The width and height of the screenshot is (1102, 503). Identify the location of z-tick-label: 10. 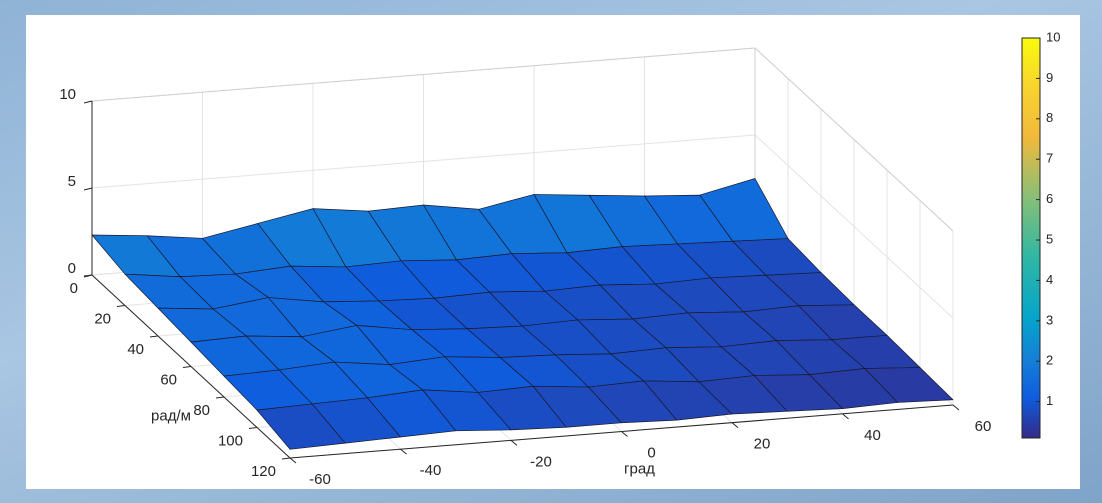
(67, 94).